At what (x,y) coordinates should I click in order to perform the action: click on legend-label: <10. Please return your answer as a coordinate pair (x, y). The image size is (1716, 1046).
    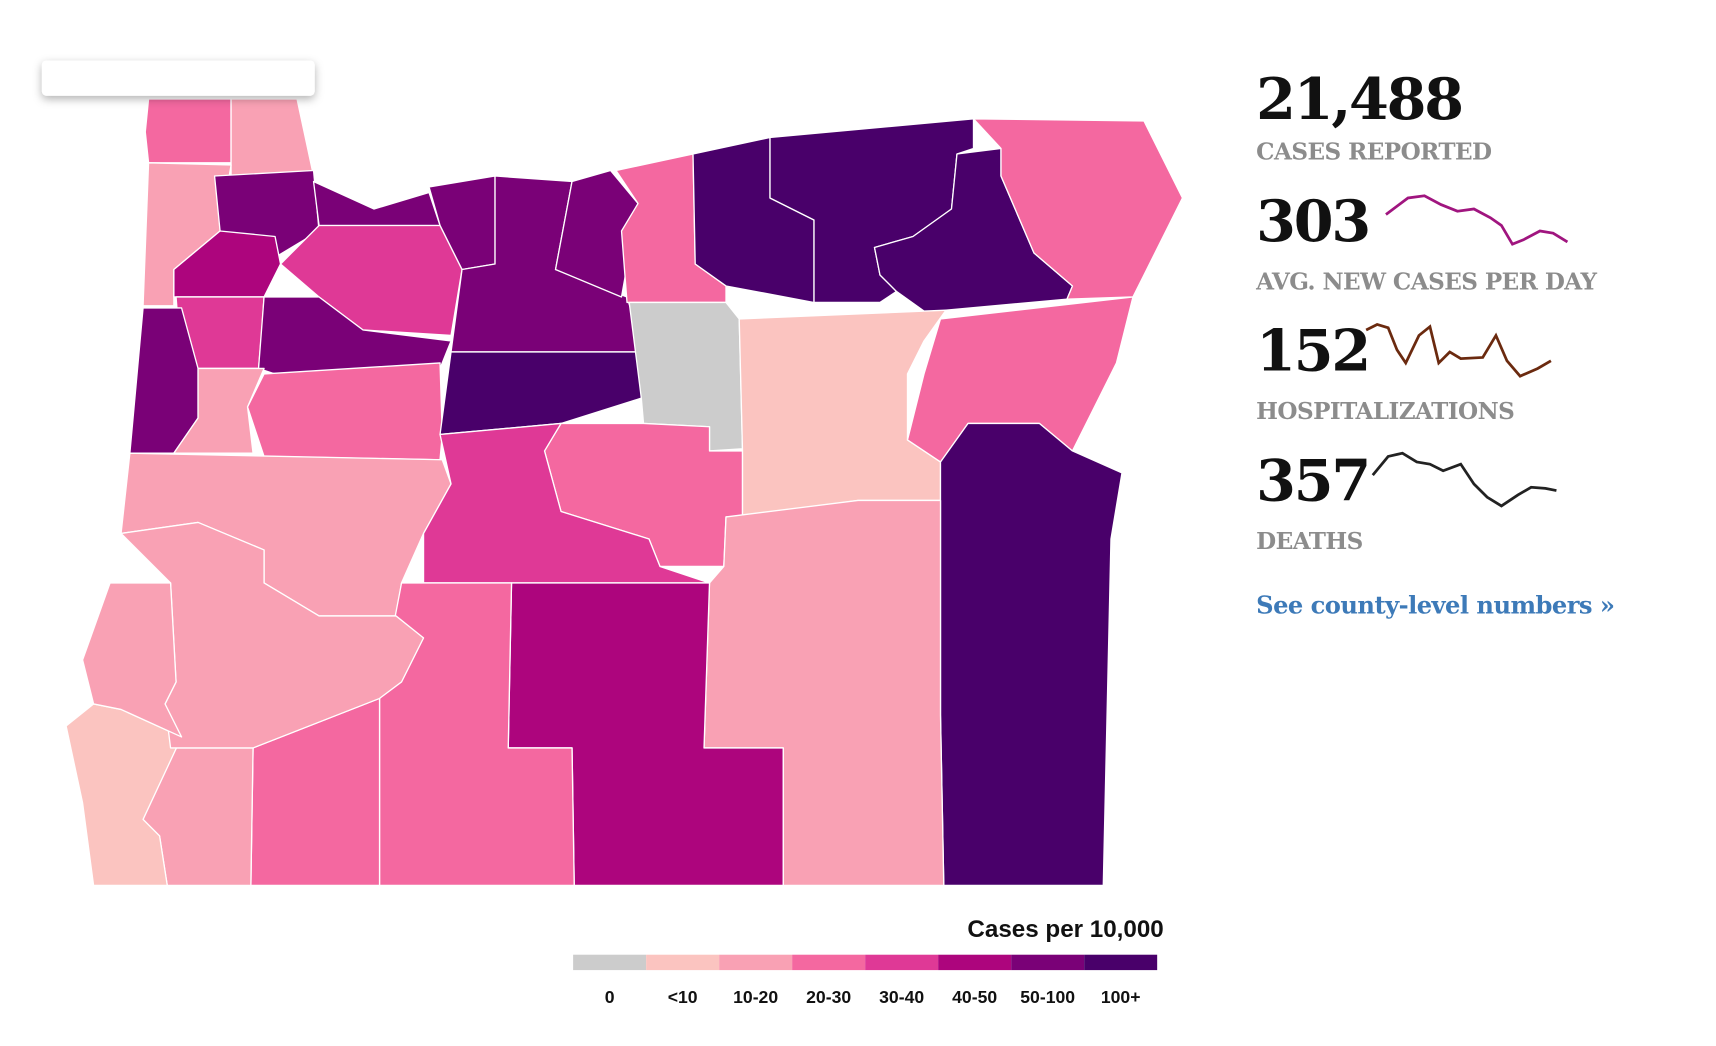
    Looking at the image, I should click on (683, 997).